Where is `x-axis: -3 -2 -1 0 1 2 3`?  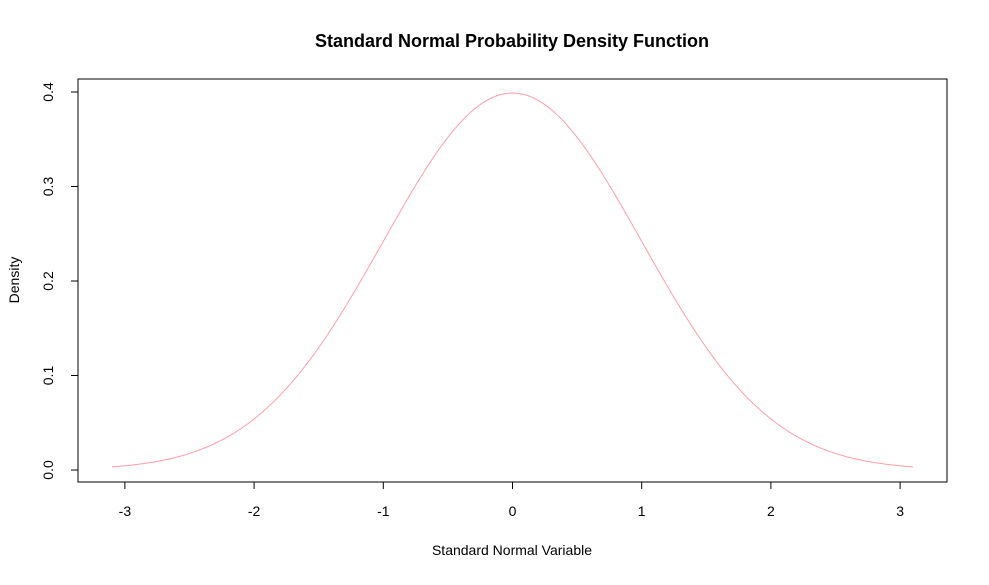
x-axis: -3 -2 -1 0 1 2 3 is located at coordinates (511, 500).